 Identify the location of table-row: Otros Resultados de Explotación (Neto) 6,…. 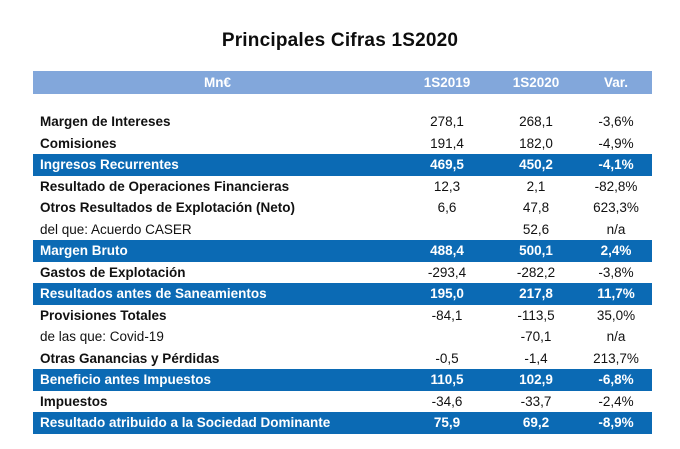
(342, 208).